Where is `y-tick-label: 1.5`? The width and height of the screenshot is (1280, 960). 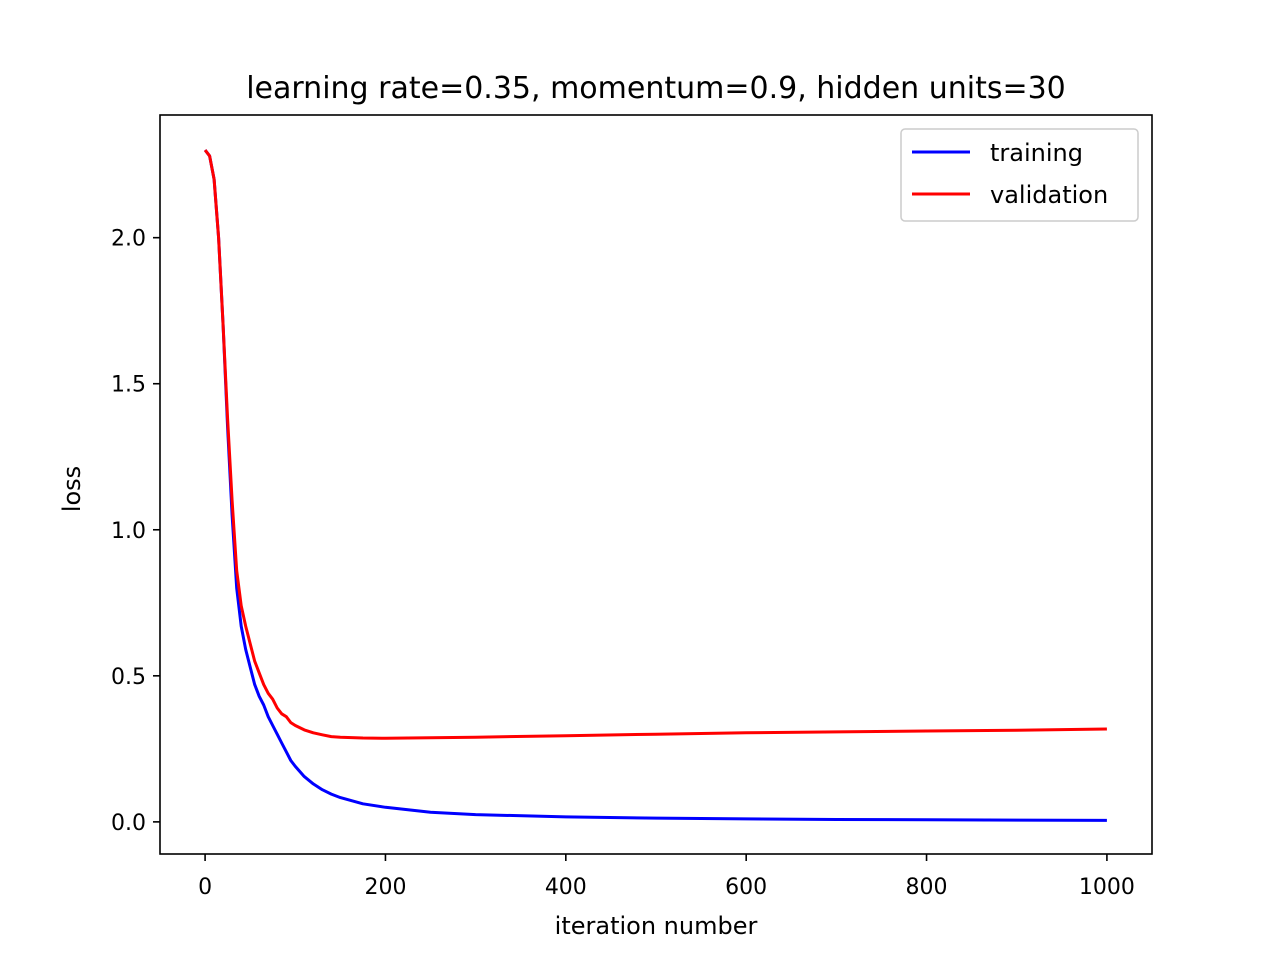
y-tick-label: 1.5 is located at coordinates (128, 385).